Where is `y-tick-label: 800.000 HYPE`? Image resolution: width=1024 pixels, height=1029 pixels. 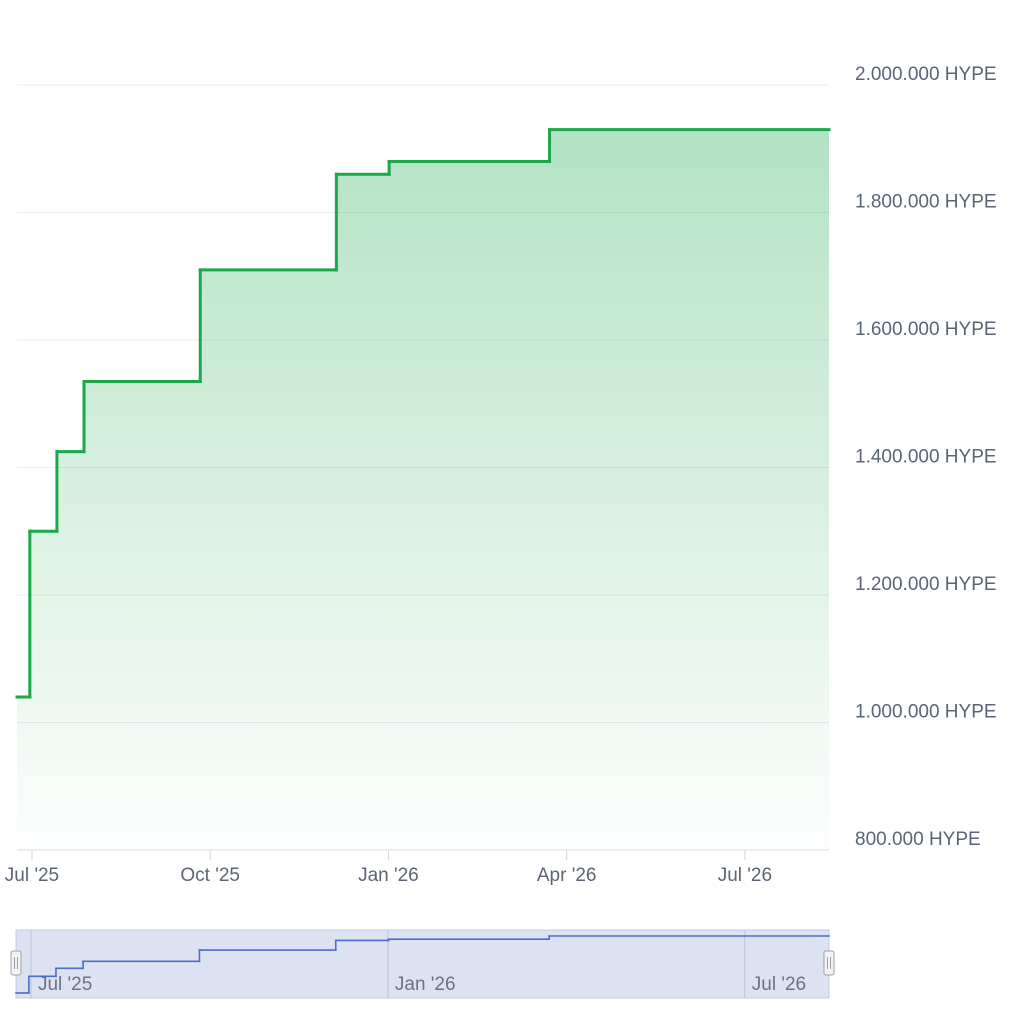
y-tick-label: 800.000 HYPE is located at coordinates (918, 839).